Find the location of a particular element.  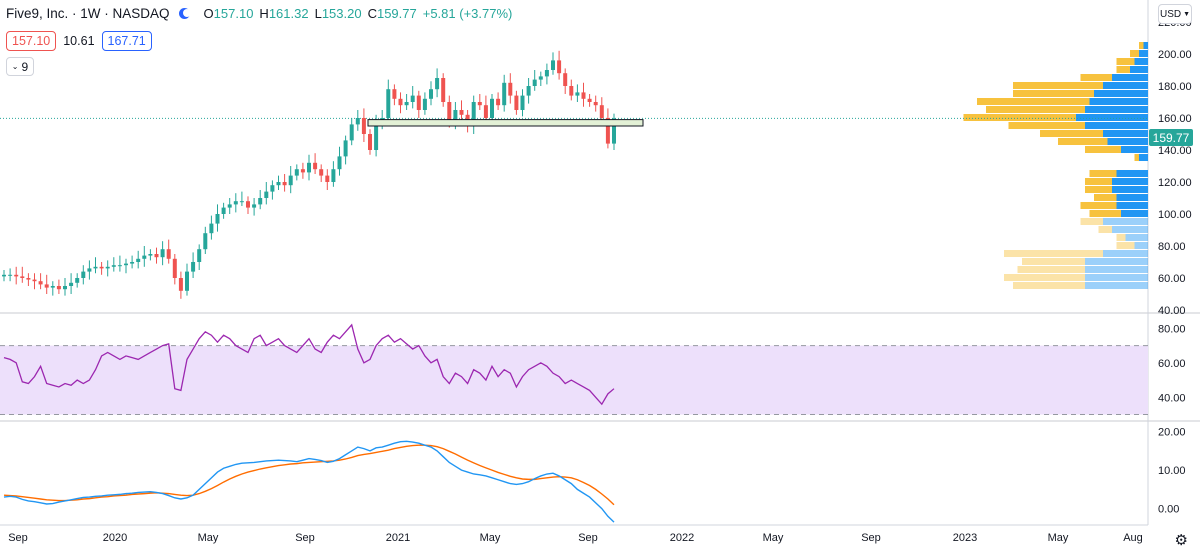

settings-gear-icon: ⚙ is located at coordinates (1181, 540).